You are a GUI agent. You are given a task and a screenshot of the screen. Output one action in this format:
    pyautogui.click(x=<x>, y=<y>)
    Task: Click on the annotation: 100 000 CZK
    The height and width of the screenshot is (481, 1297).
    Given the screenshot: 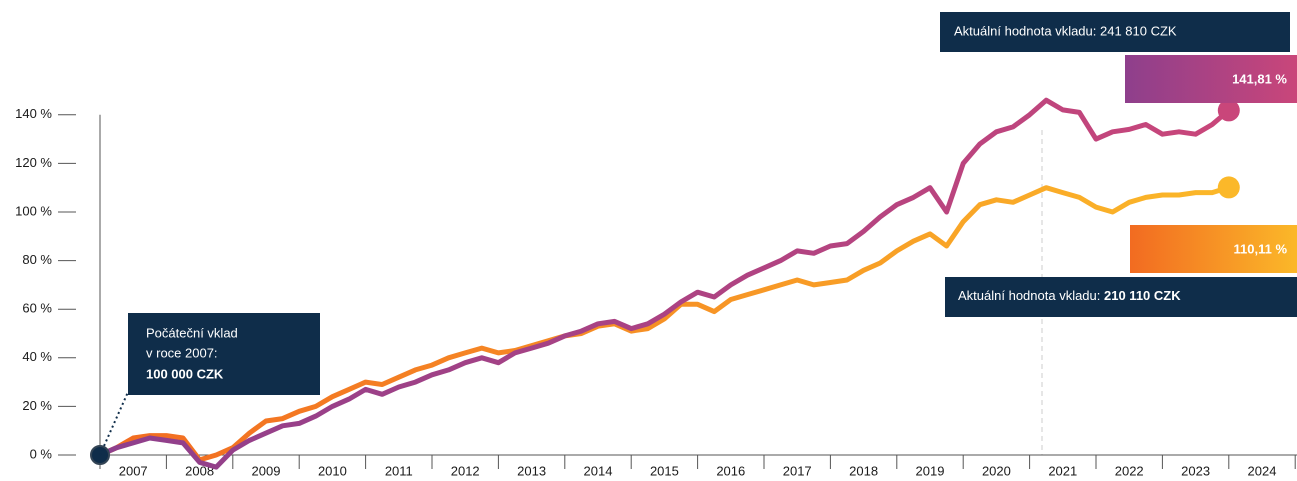 What is the action you would take?
    pyautogui.click(x=185, y=373)
    